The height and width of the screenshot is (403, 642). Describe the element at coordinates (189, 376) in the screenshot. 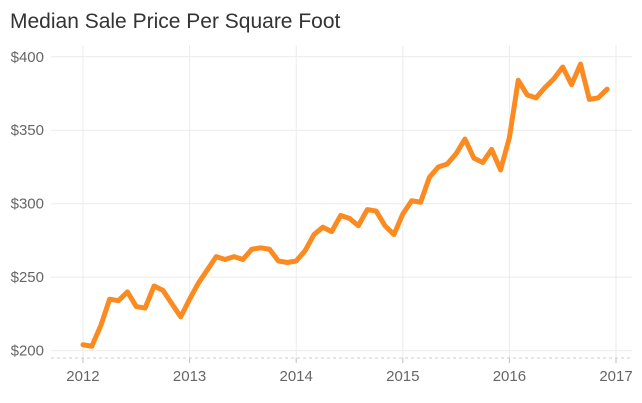

I see `x-tick-label: 2013` at that location.